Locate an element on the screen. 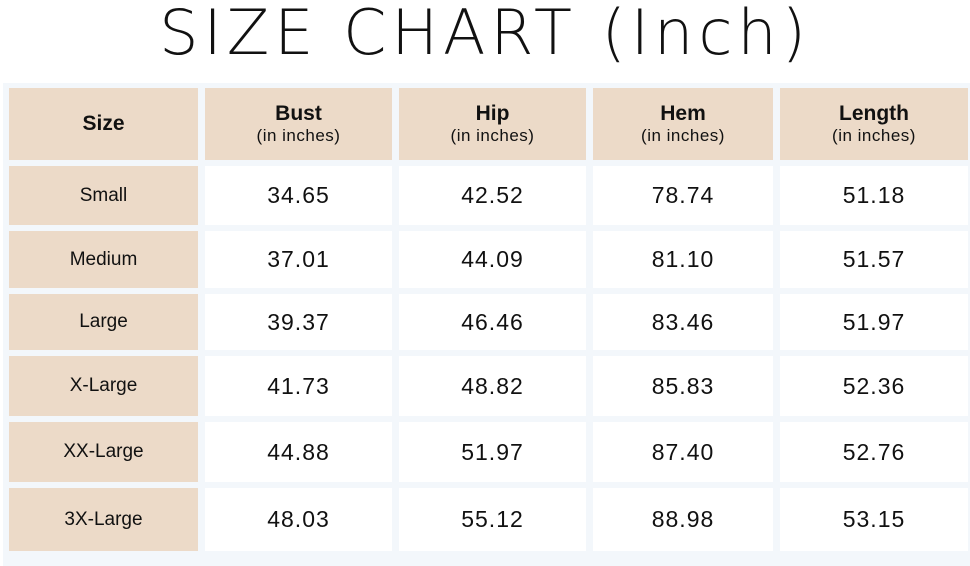 Image resolution: width=970 pixels, height=566 pixels. header-label: Length is located at coordinates (874, 113).